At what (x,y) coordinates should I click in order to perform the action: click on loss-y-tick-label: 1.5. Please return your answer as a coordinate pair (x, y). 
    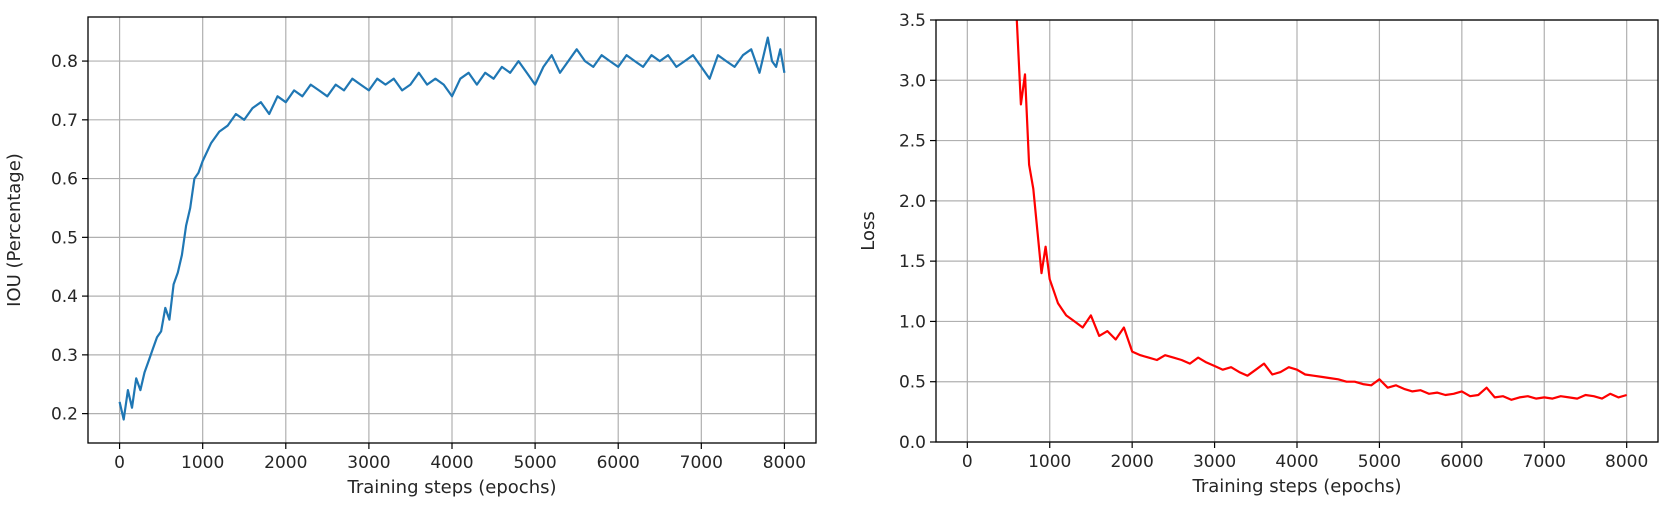
    Looking at the image, I should click on (912, 262).